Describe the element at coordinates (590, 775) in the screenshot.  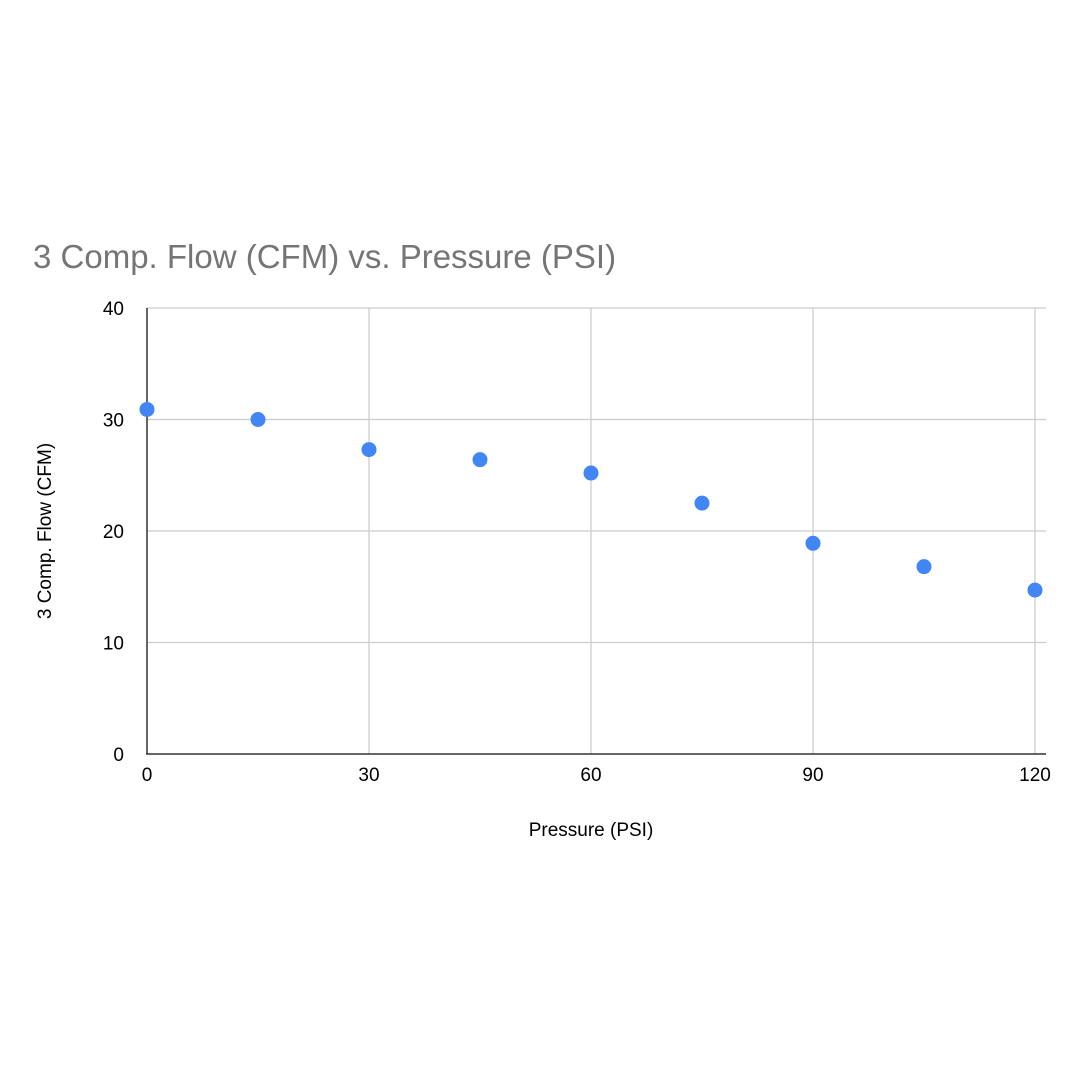
I see `x-tick-label: 60` at that location.